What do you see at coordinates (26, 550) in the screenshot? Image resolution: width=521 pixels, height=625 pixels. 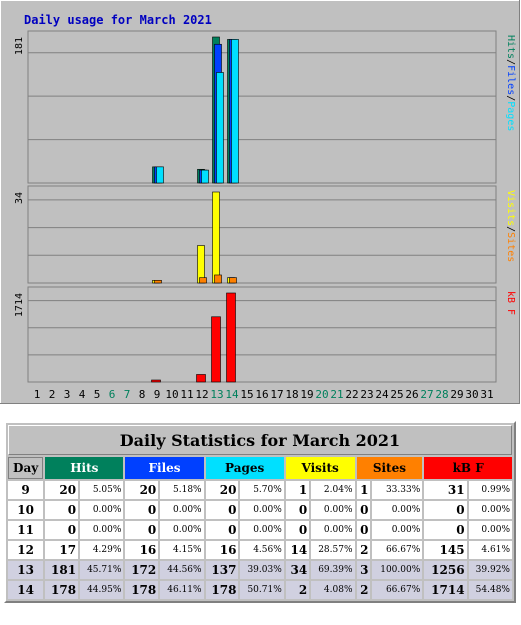 I see `row-day: 12` at bounding box center [26, 550].